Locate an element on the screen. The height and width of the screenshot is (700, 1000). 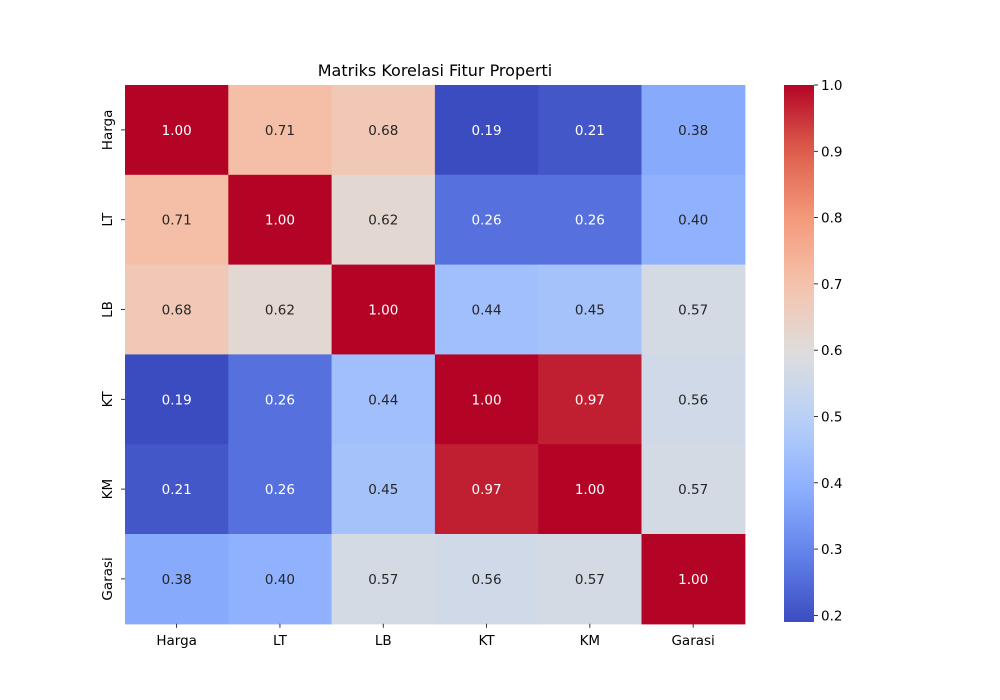
colorbar-tick-label: 0.6 is located at coordinates (831, 351).